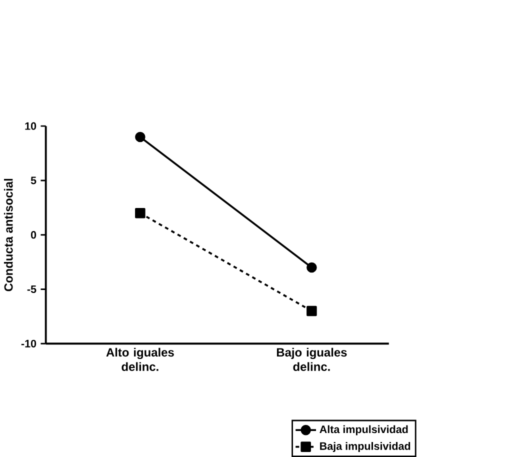  Describe the element at coordinates (8, 235) in the screenshot. I see `y-axis-title: Conducta antisocial` at that location.